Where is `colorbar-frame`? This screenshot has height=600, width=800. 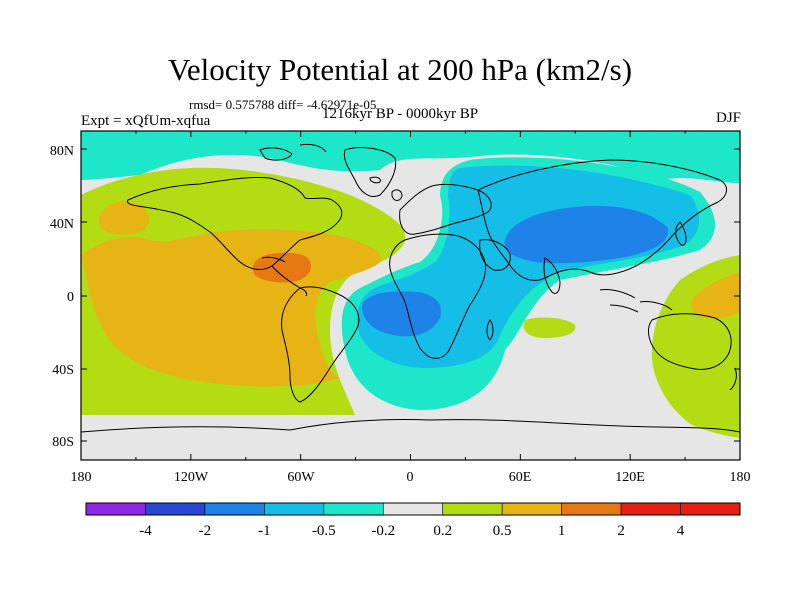
colorbar-frame is located at coordinates (413, 509).